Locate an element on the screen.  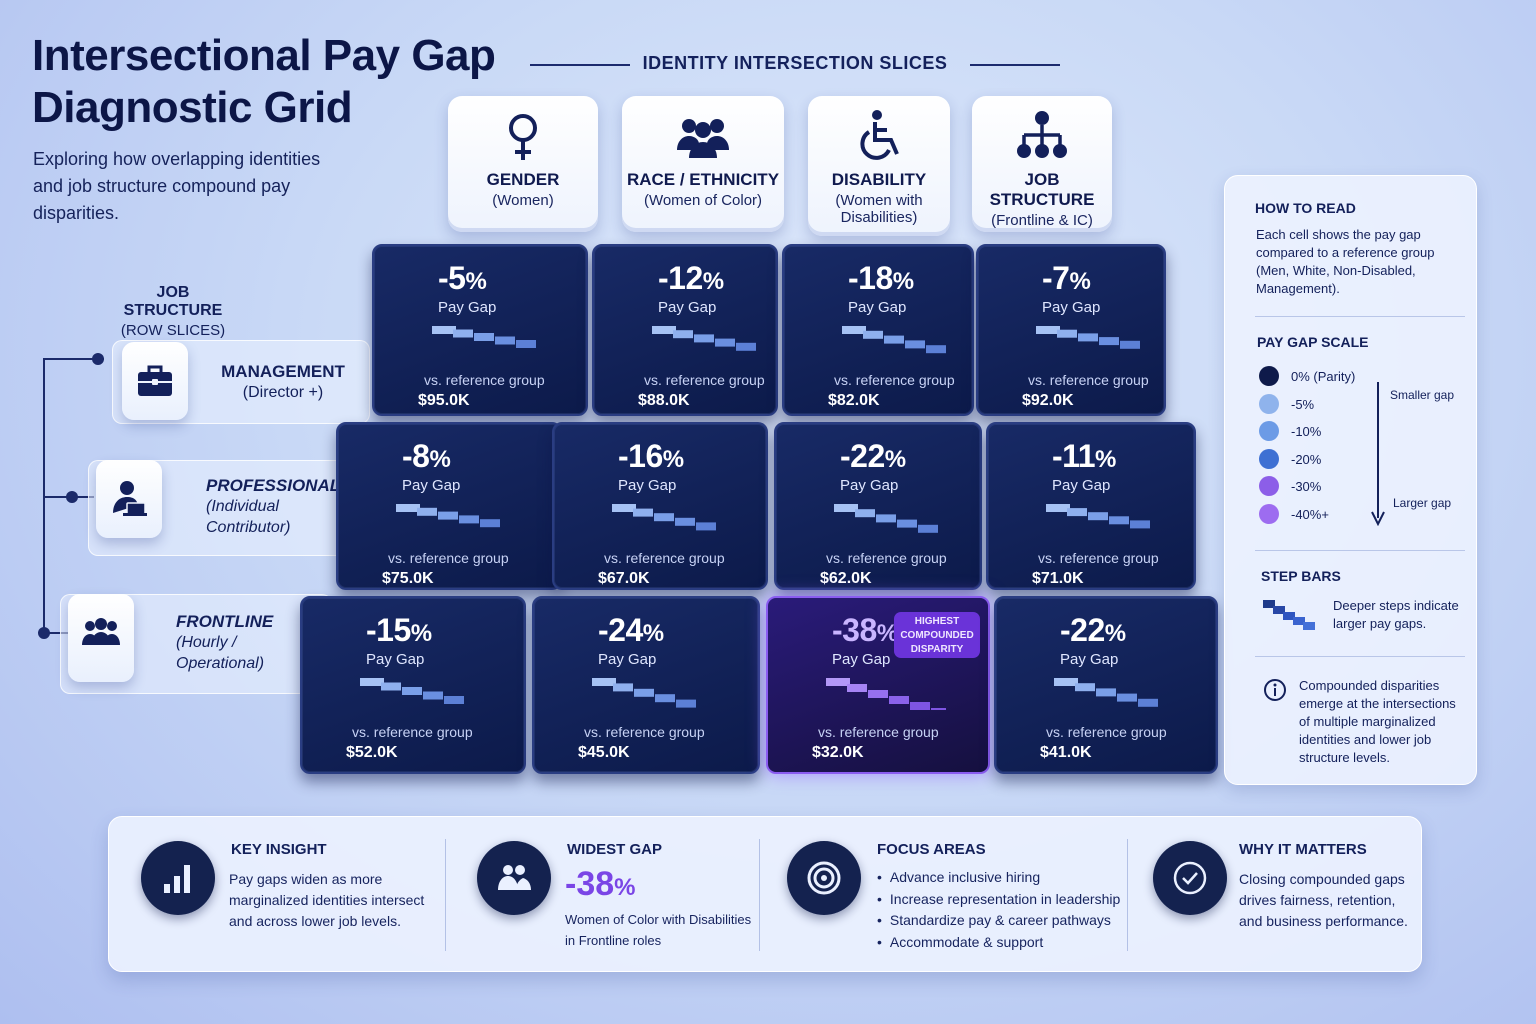
row-sub: (Director +) is located at coordinates (283, 392).